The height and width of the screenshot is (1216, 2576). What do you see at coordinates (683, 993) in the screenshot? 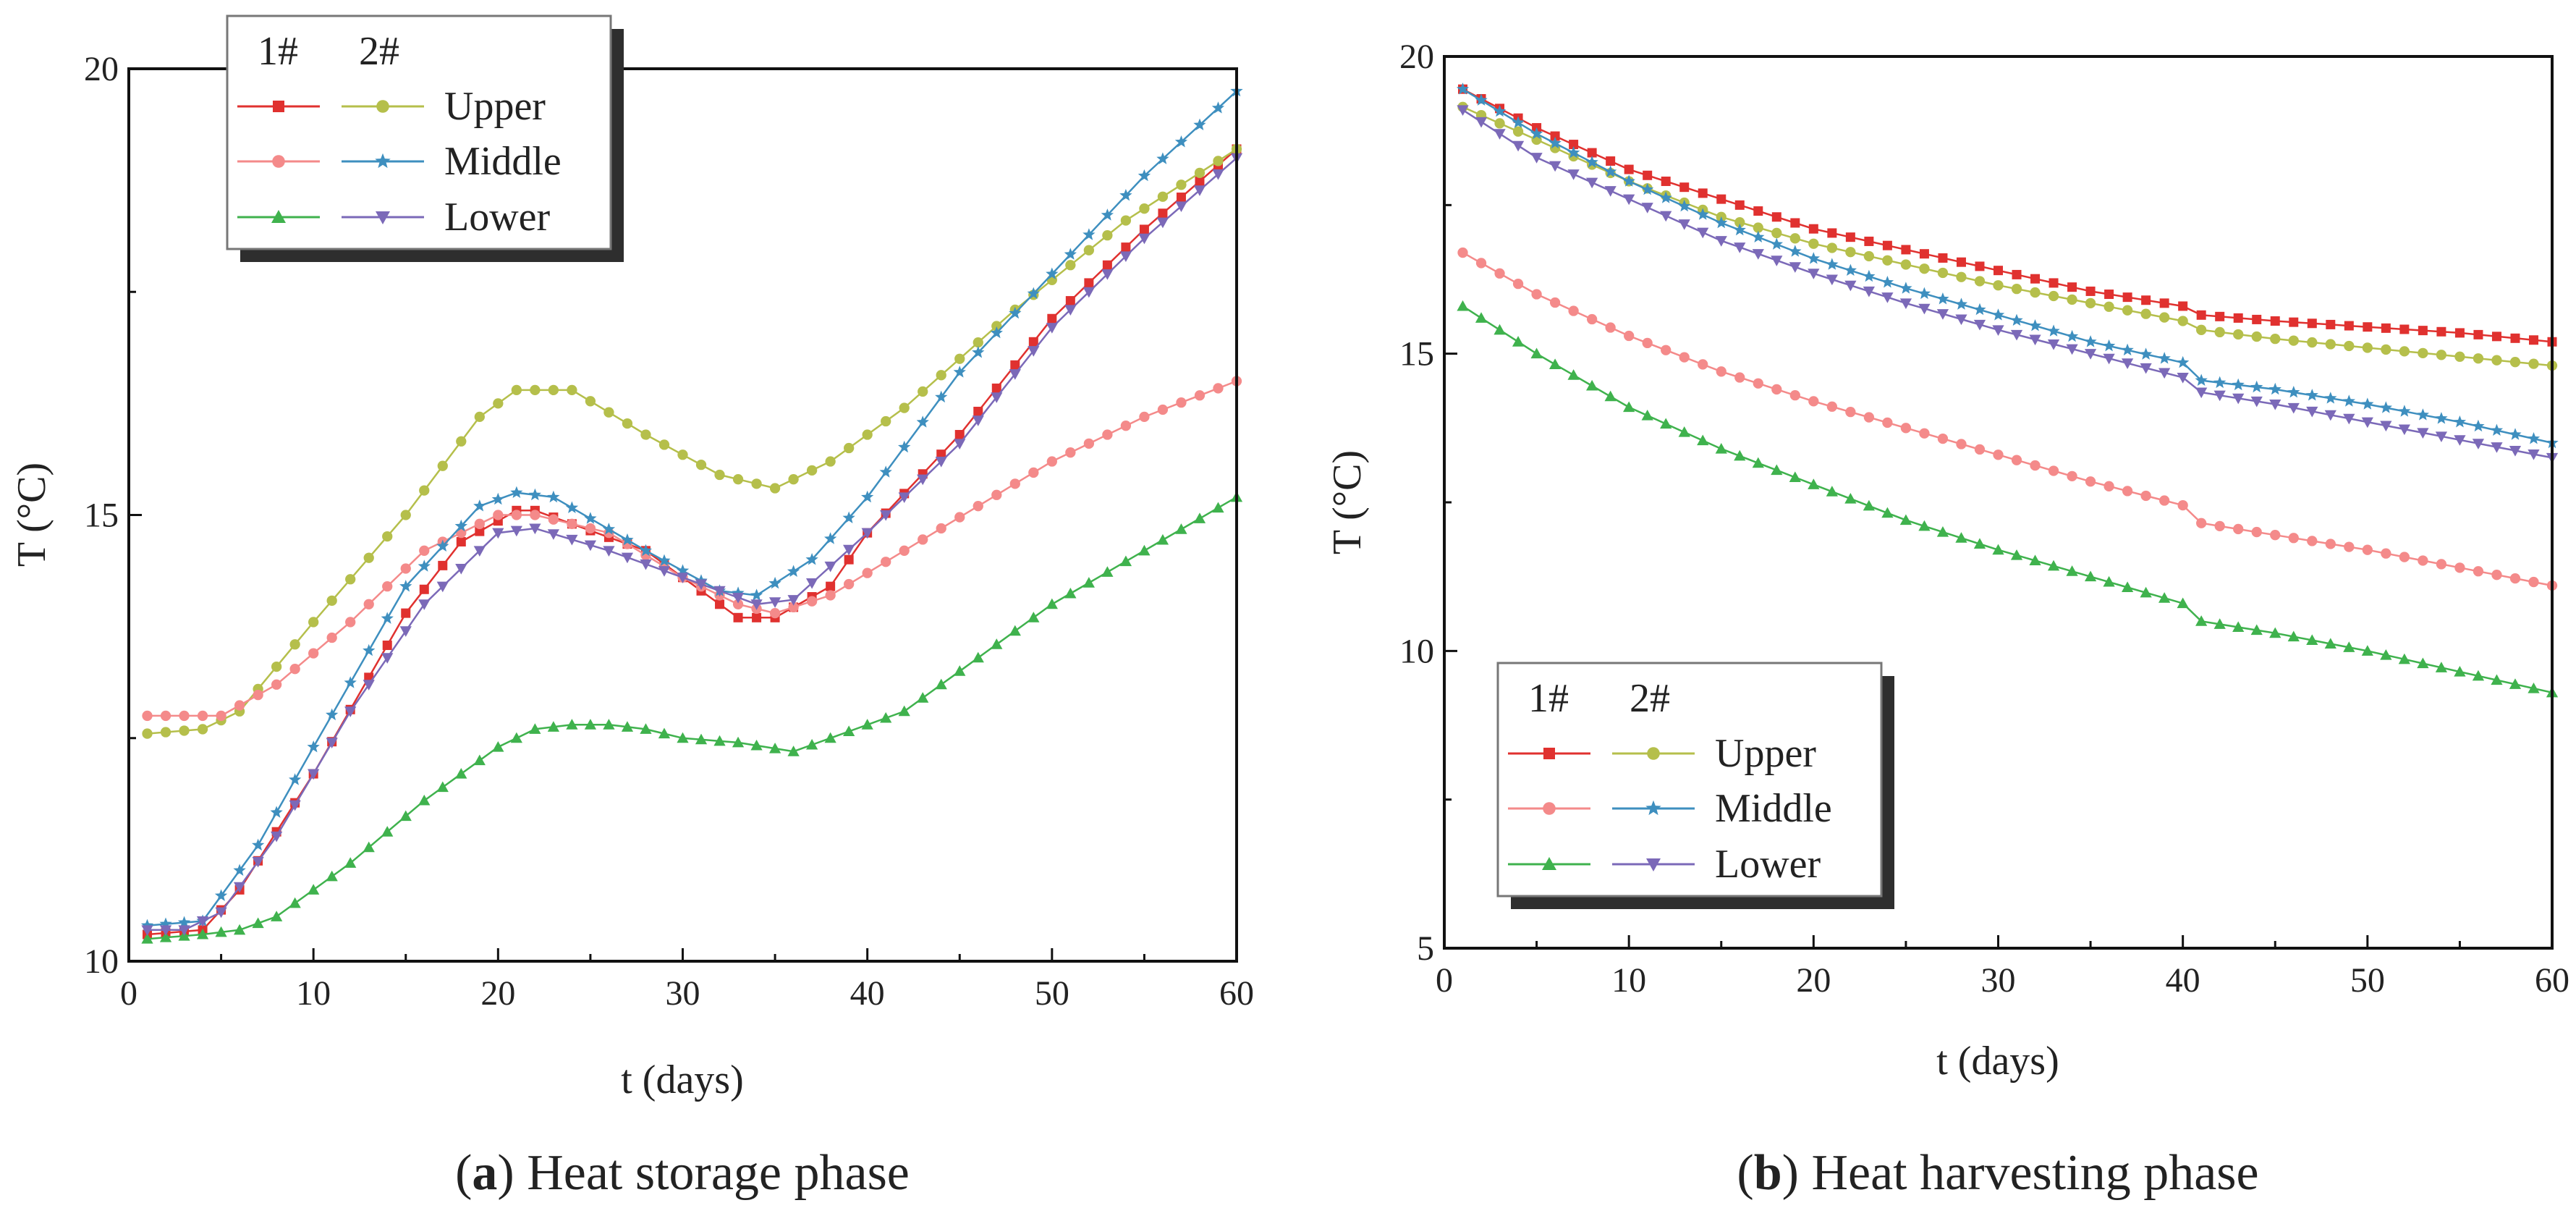
I see `x-tick-label: 30` at bounding box center [683, 993].